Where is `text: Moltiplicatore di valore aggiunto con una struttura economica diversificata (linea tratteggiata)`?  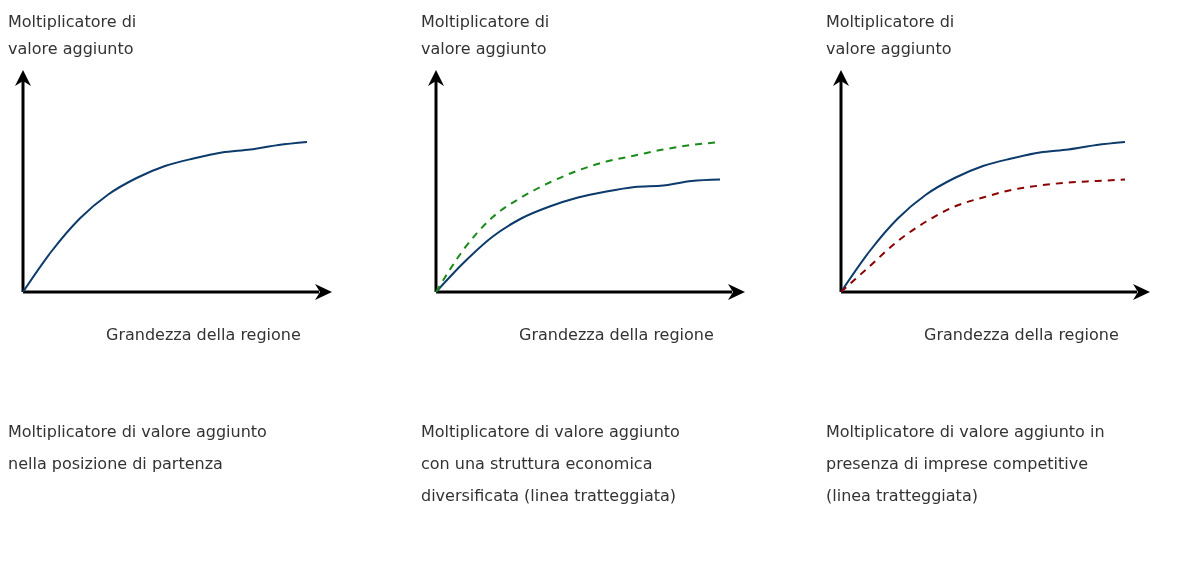 text: Moltiplicatore di valore aggiunto con una struttura economica diversificata (linea tratteggiata) is located at coordinates (550, 463).